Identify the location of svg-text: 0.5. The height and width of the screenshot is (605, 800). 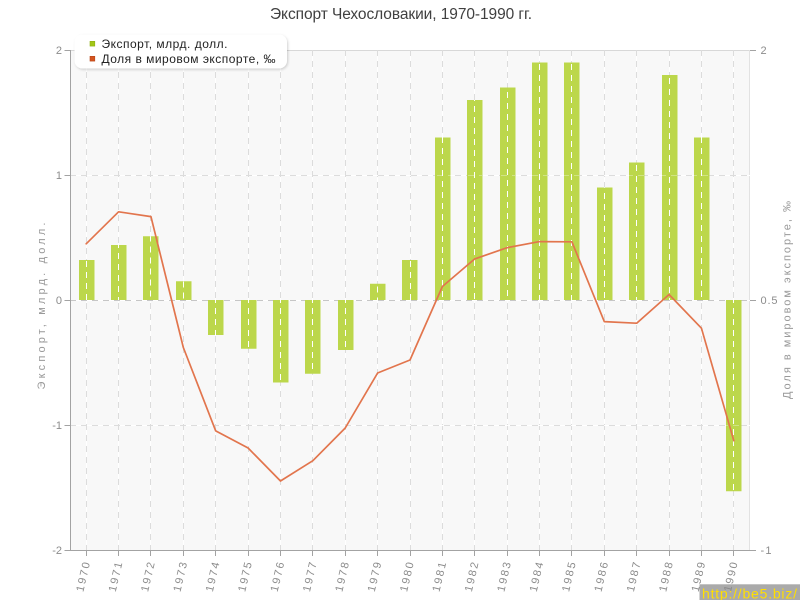
(769, 301).